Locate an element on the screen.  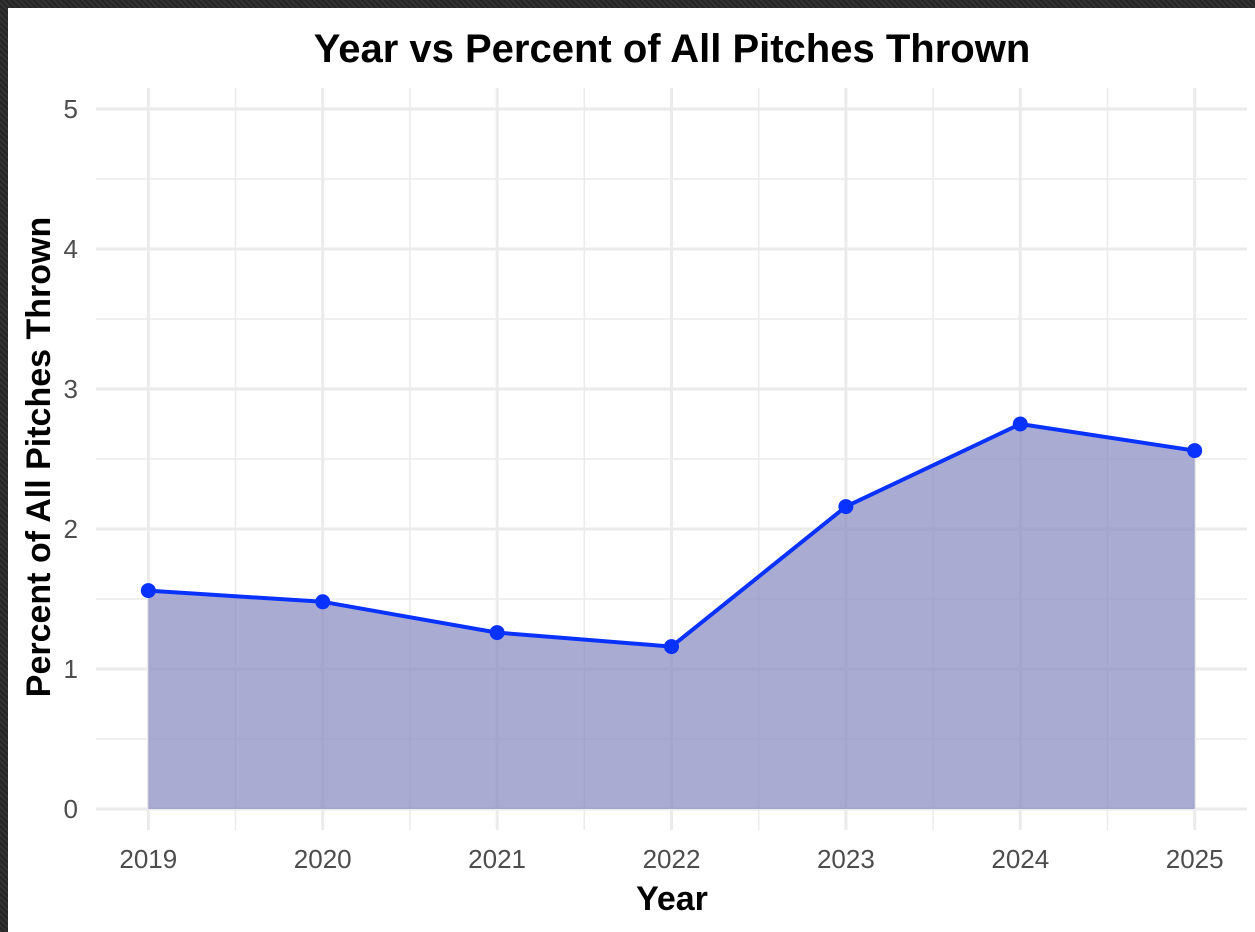
data-point-2025 is located at coordinates (1195, 451).